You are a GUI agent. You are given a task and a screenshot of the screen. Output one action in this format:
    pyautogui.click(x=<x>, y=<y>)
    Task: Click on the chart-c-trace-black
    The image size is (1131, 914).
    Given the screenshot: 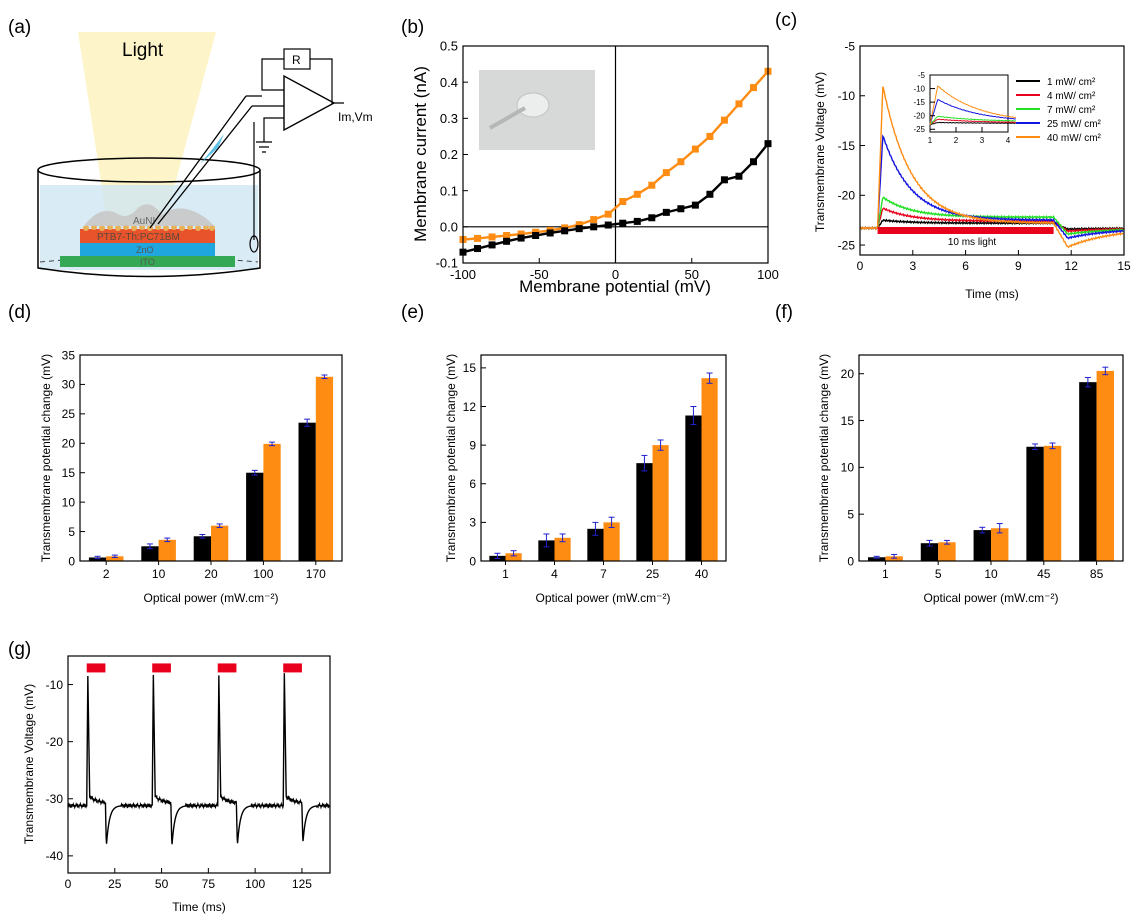 What is the action you would take?
    pyautogui.click(x=991, y=225)
    